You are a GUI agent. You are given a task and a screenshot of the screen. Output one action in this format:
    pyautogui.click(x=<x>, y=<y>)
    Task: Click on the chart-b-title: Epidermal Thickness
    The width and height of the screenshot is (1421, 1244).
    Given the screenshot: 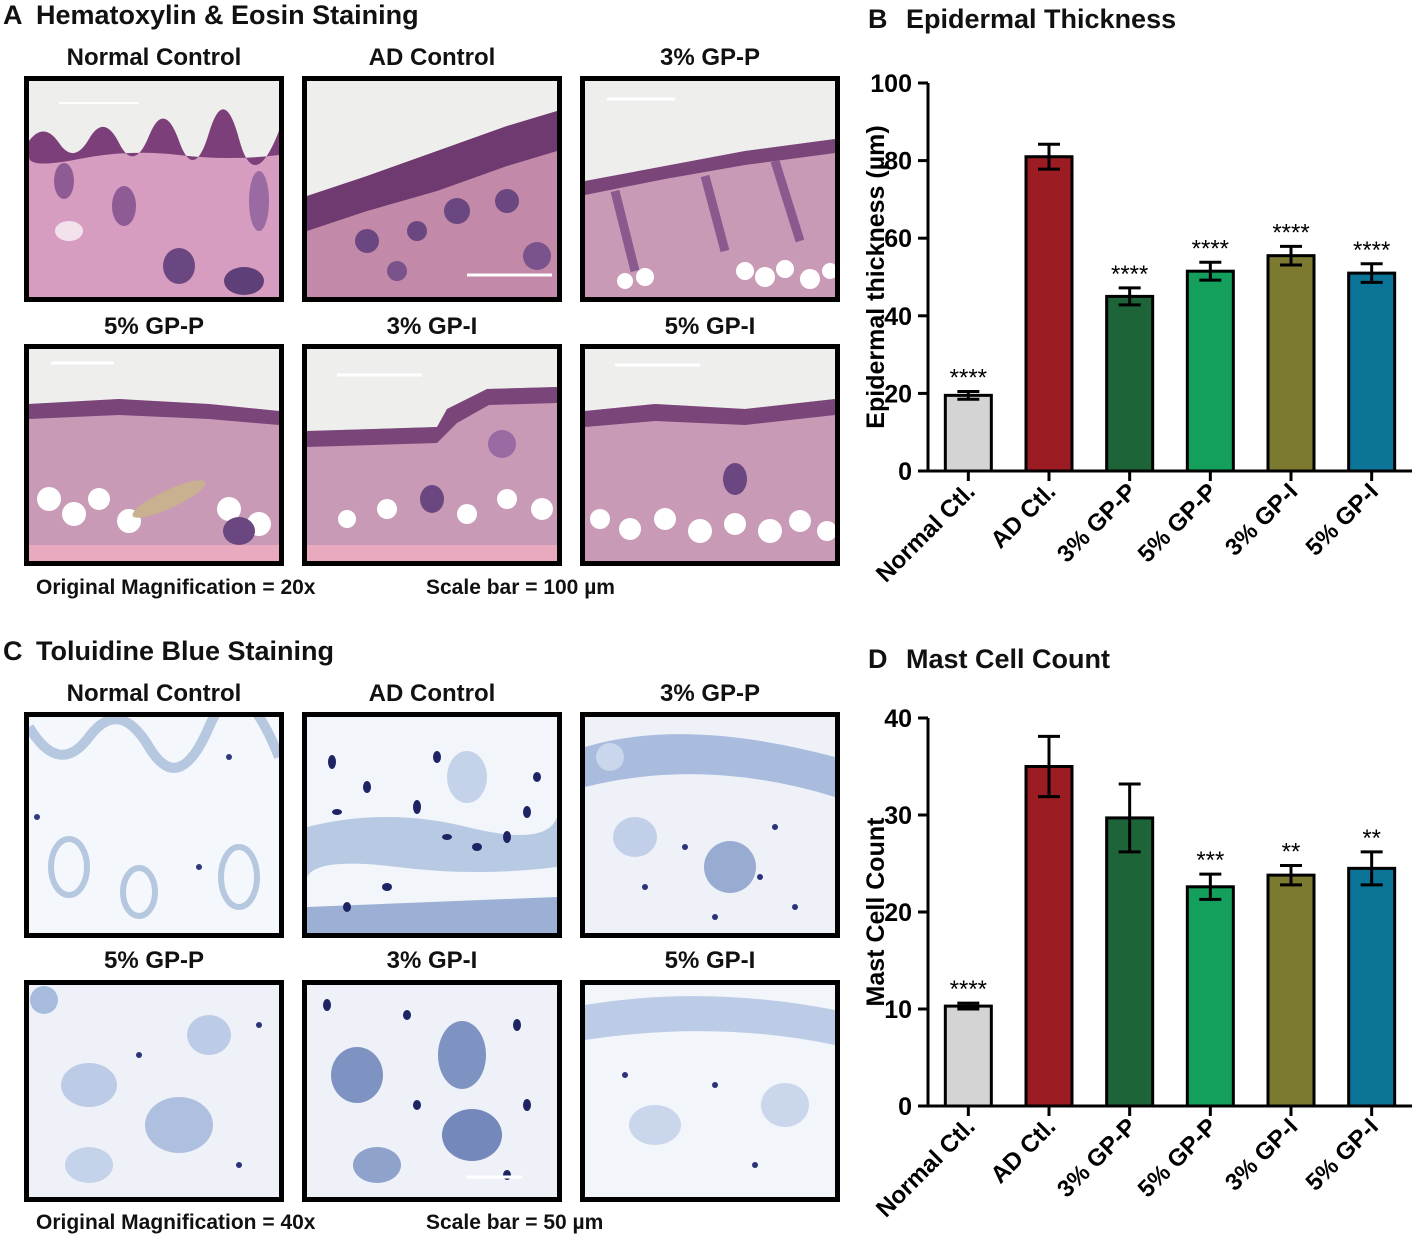 What is the action you would take?
    pyautogui.click(x=1041, y=19)
    